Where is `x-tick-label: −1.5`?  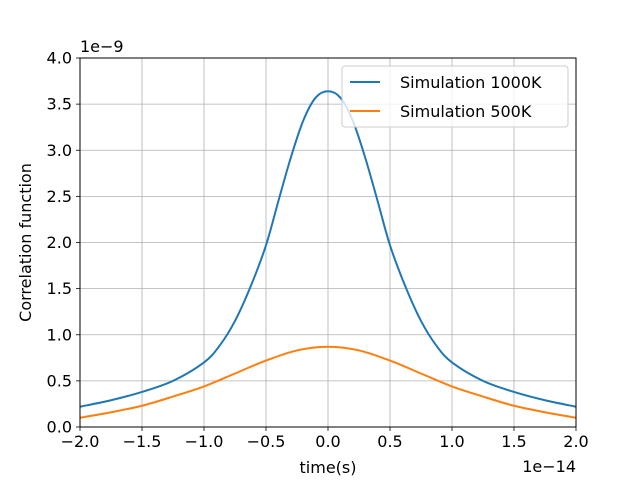 x-tick-label: −1.5 is located at coordinates (142, 441).